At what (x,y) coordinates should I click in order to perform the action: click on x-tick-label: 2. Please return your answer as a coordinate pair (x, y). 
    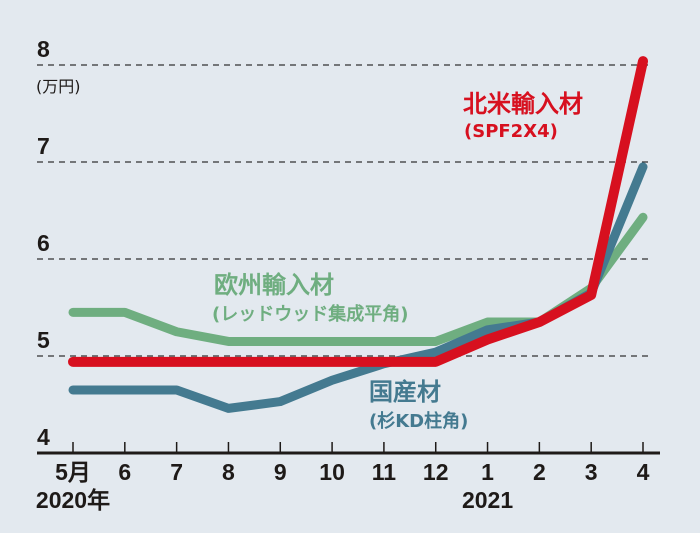
    Looking at the image, I should click on (539, 472).